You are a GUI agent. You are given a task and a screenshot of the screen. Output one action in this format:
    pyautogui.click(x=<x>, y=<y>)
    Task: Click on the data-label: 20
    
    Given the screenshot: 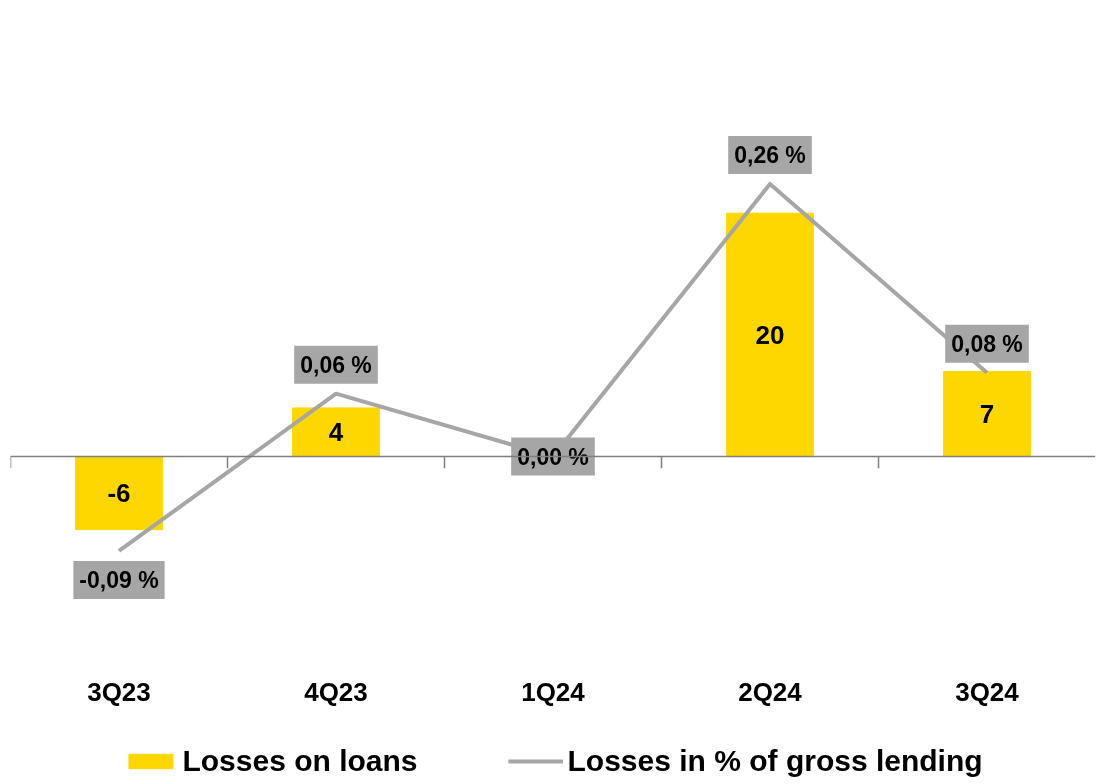 What is the action you would take?
    pyautogui.click(x=770, y=334)
    